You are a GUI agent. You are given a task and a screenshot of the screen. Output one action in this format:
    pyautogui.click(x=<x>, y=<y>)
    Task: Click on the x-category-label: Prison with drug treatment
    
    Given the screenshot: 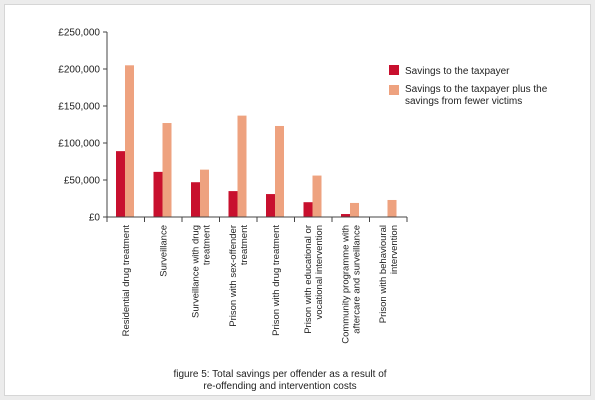 What is the action you would take?
    pyautogui.click(x=276, y=280)
    